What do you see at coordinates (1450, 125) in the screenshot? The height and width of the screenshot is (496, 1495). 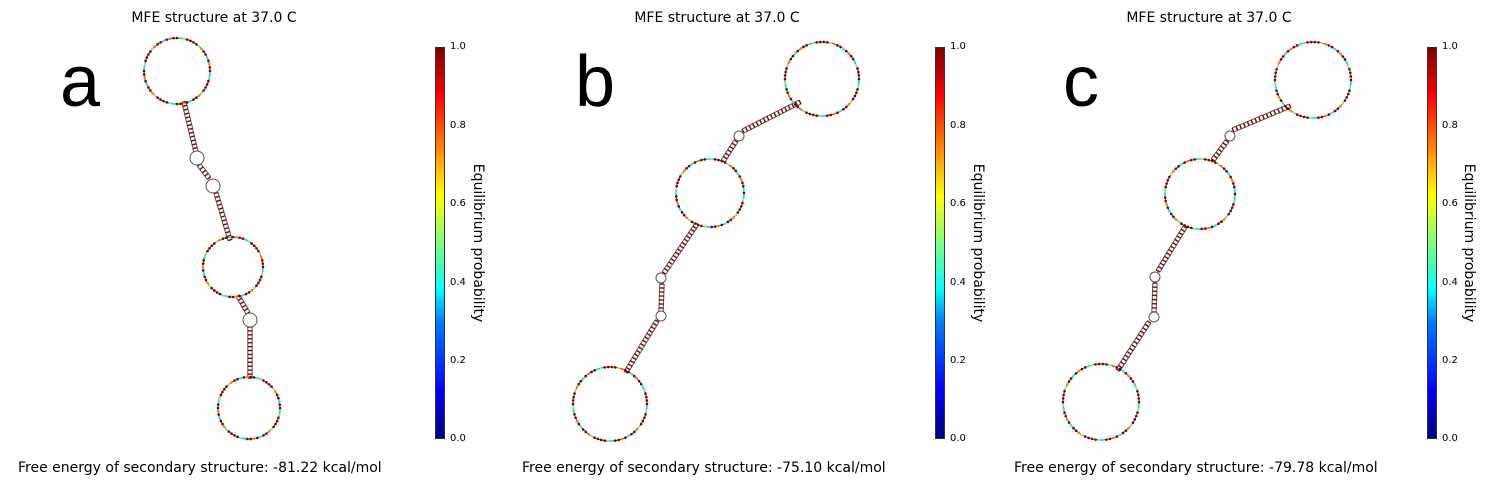 I see `colorbar-tick: 0.8` at bounding box center [1450, 125].